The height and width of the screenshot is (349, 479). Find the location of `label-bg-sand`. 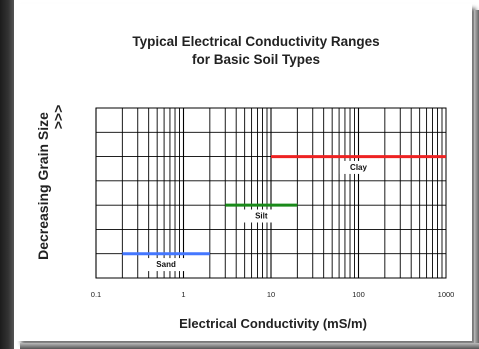

label-bg-sand is located at coordinates (166, 265).